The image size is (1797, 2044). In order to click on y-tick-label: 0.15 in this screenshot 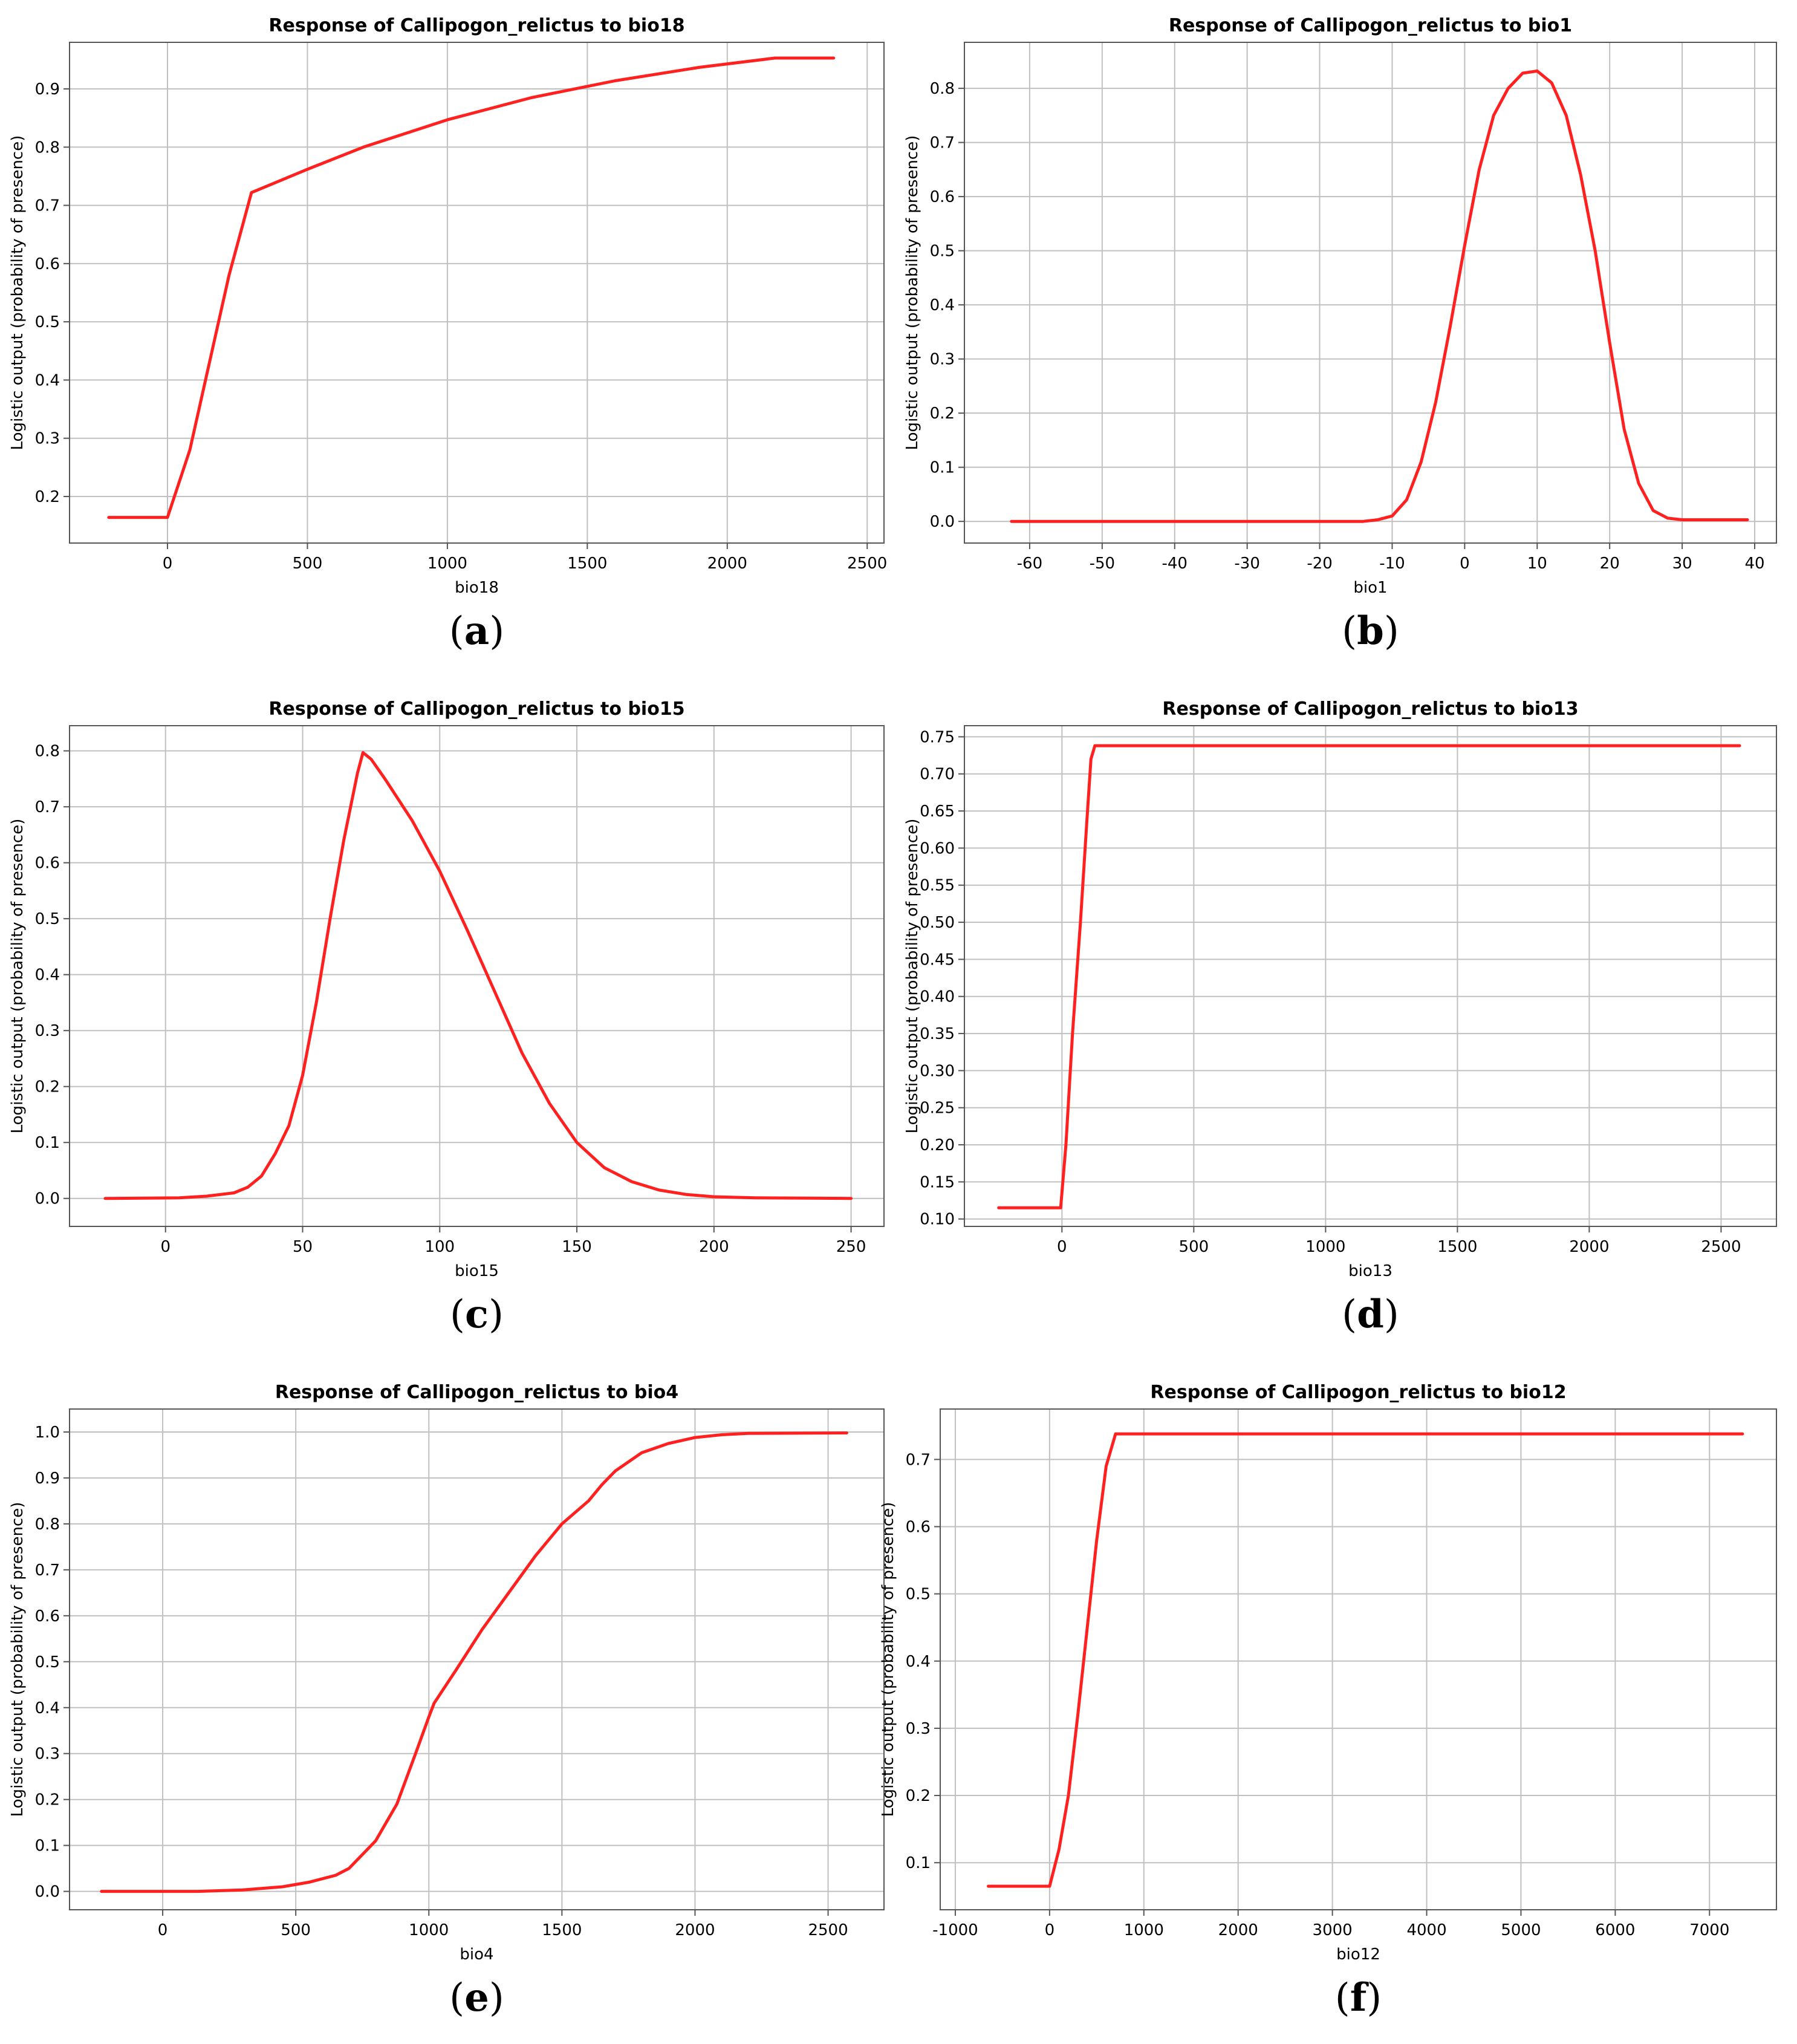, I will do `click(937, 1182)`.